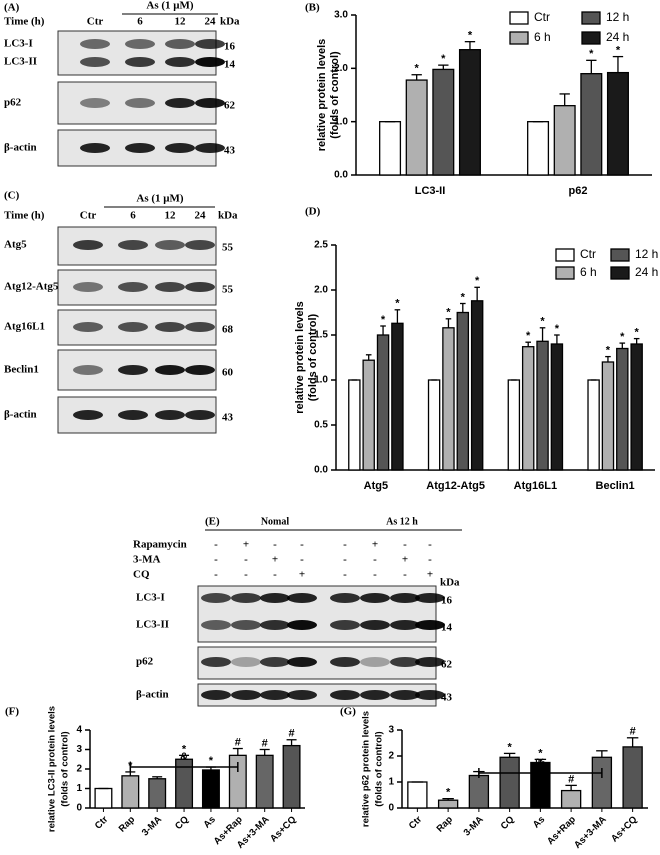 This screenshot has height=855, width=660. What do you see at coordinates (228, 330) in the screenshot?
I see `kda-value: 68` at bounding box center [228, 330].